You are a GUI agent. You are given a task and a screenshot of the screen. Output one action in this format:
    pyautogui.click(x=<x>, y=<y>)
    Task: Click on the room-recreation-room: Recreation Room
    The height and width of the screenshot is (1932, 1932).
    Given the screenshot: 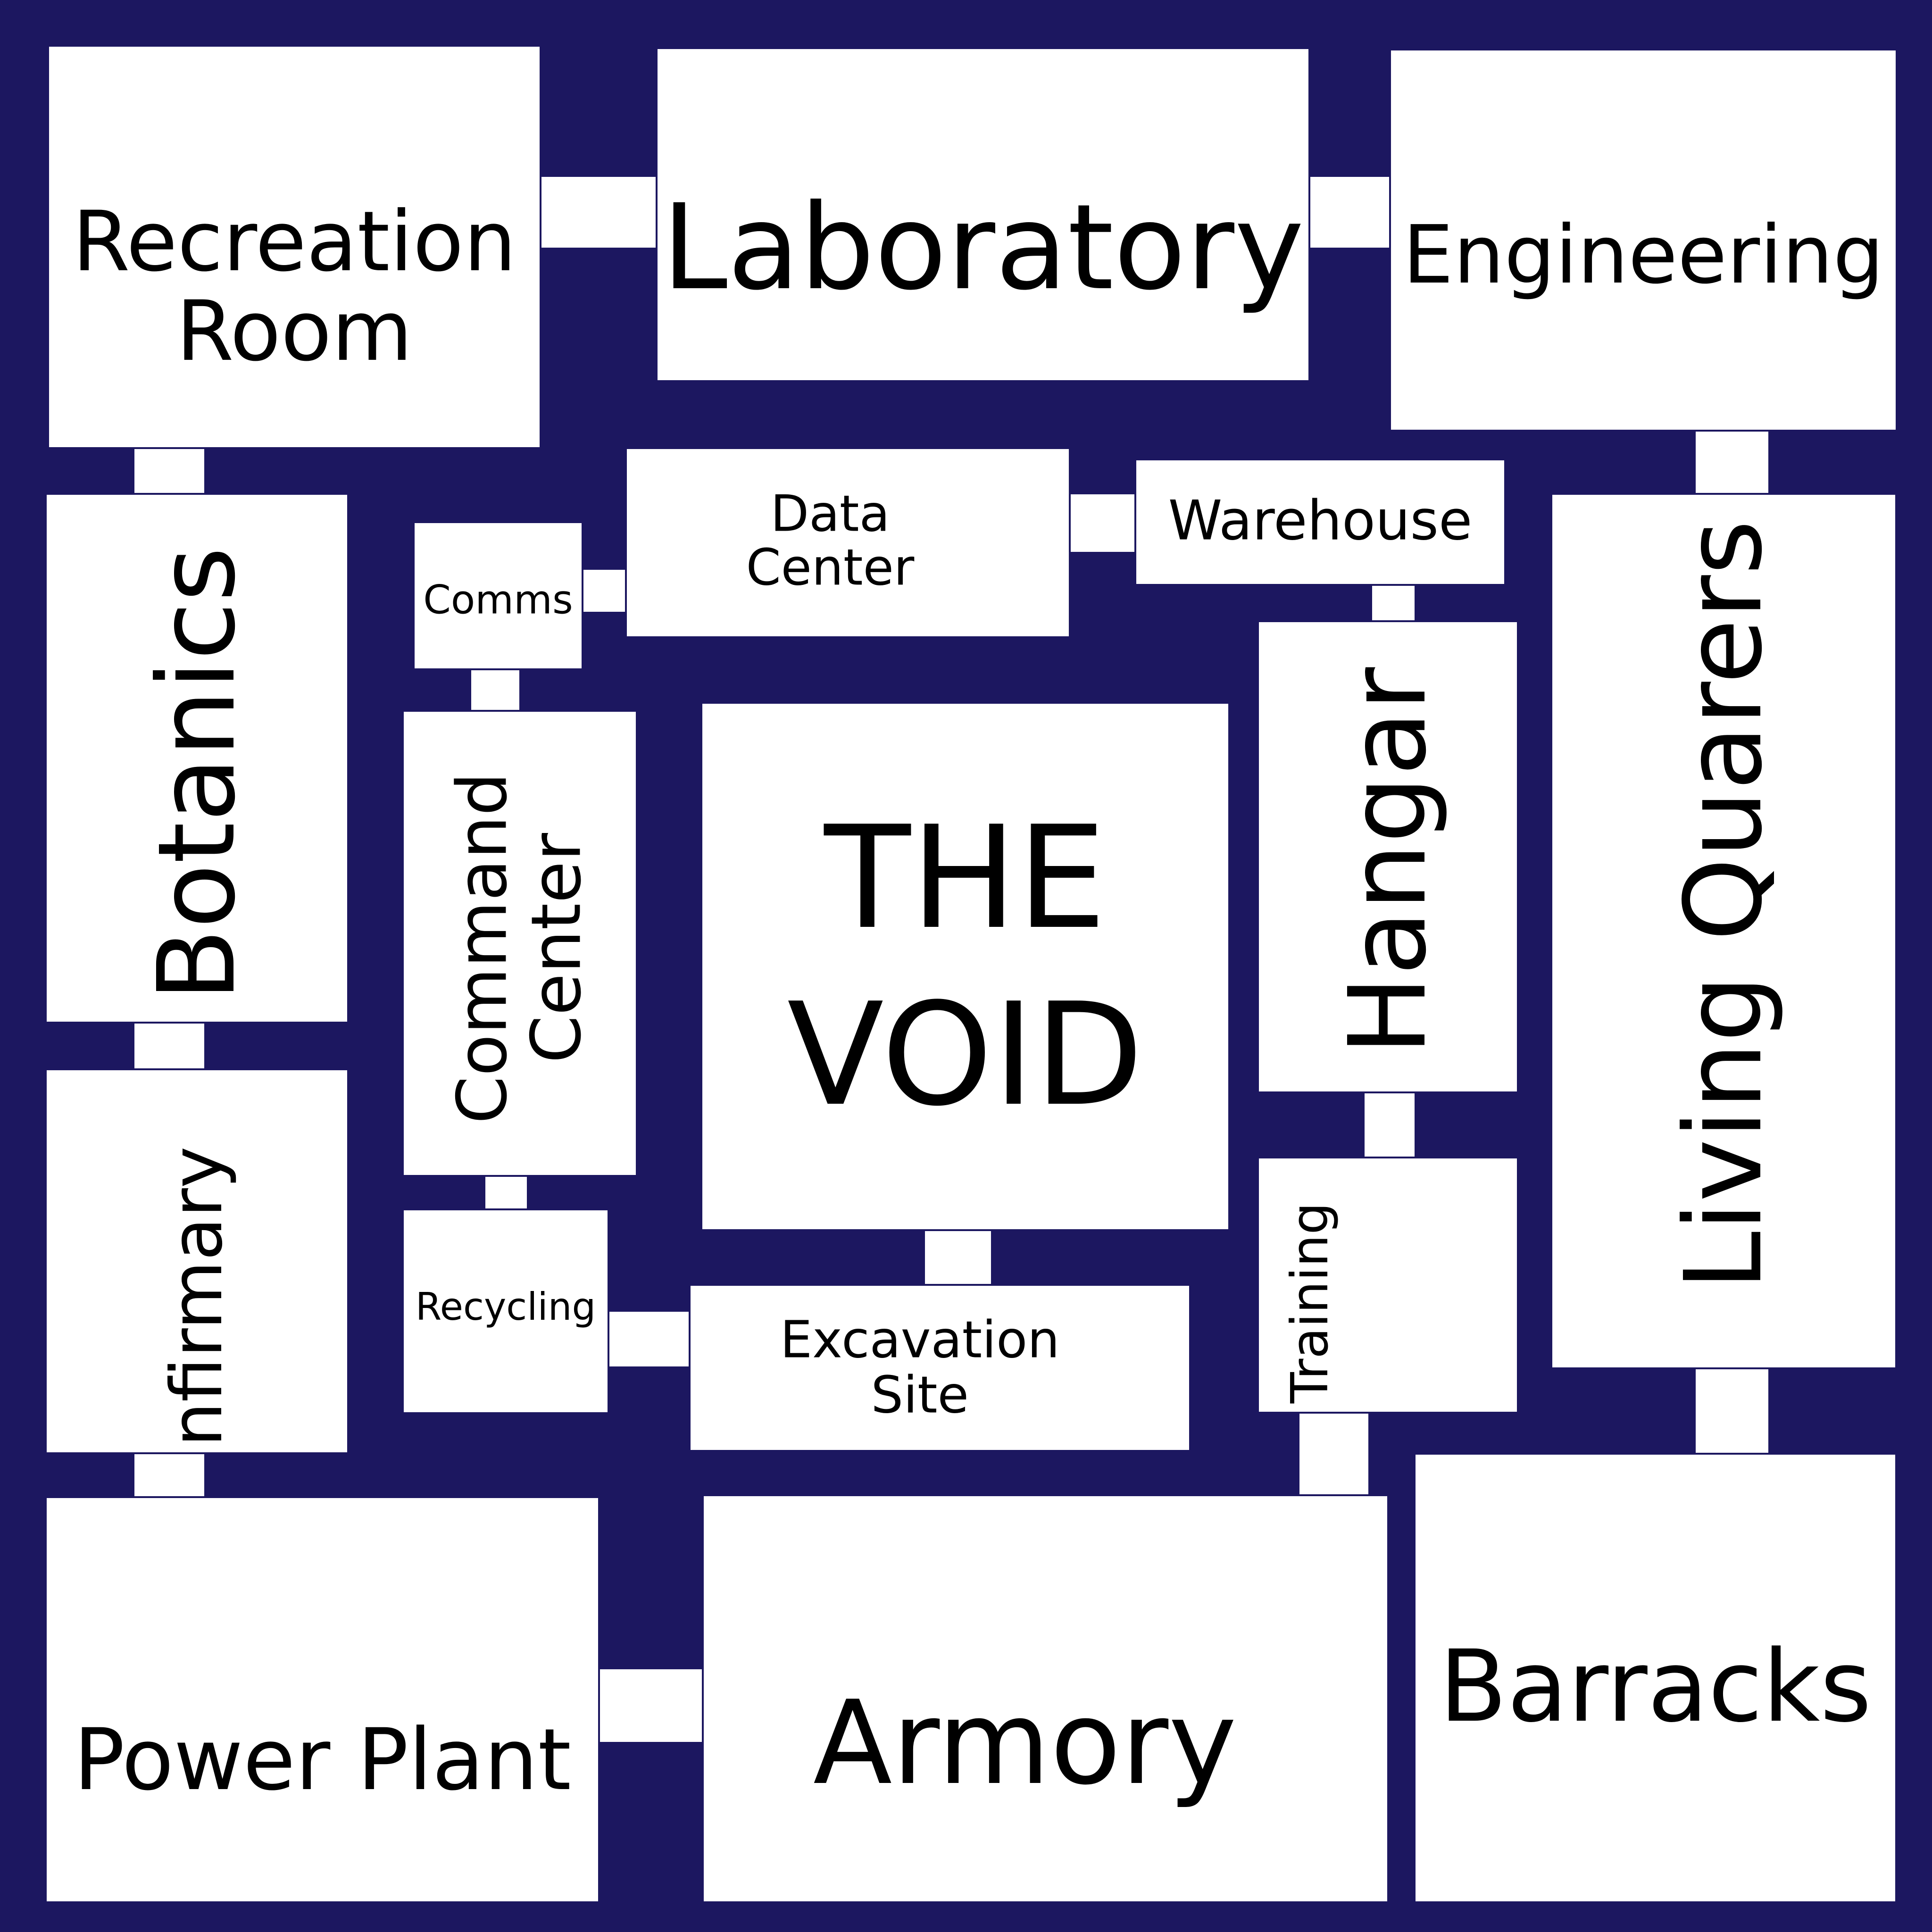 What is the action you would take?
    pyautogui.click(x=294, y=247)
    